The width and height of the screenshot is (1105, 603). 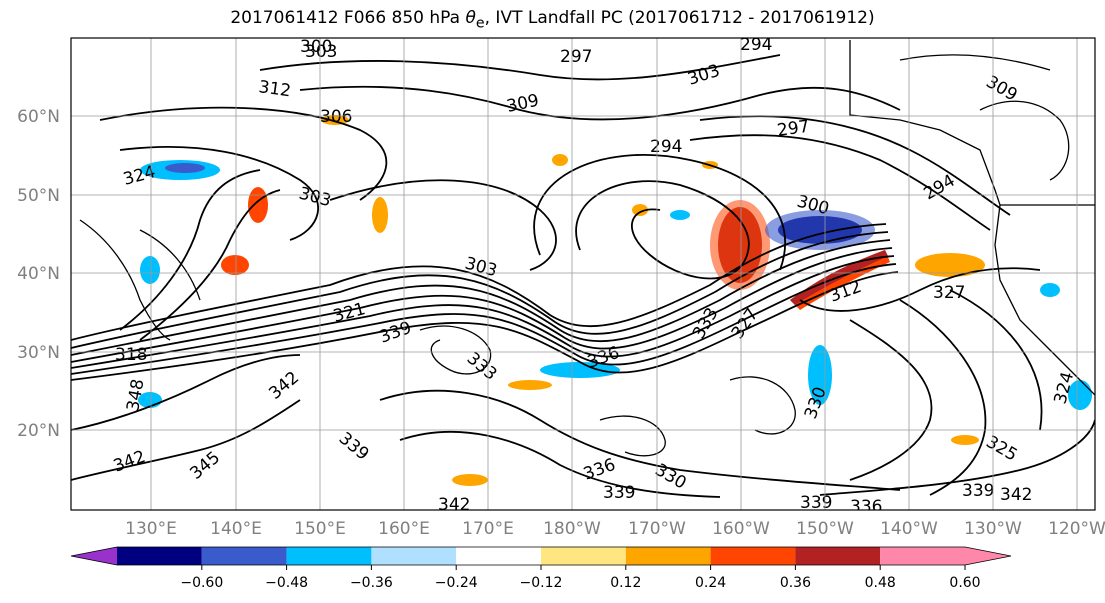 I want to click on contour-label: 336, so click(x=866, y=507).